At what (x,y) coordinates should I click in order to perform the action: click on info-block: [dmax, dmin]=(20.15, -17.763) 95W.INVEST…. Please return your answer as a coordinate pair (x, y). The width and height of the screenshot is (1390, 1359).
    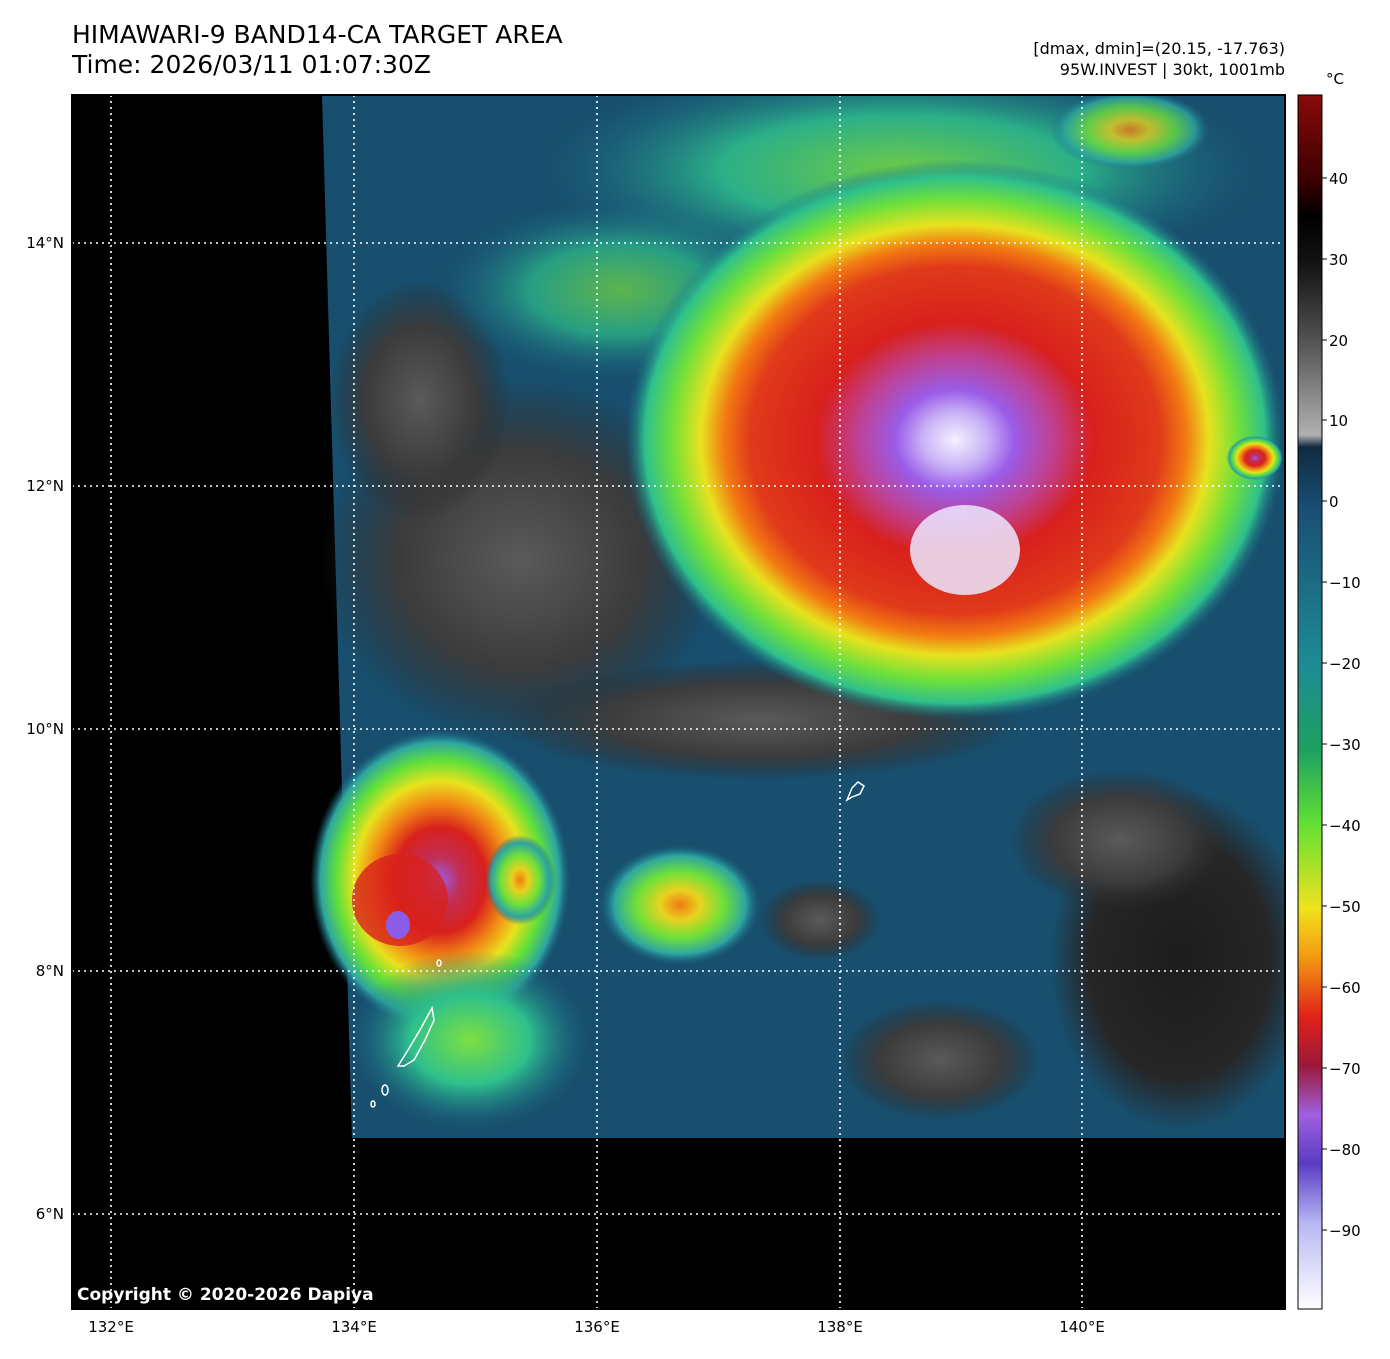
    Looking at the image, I should click on (1159, 59).